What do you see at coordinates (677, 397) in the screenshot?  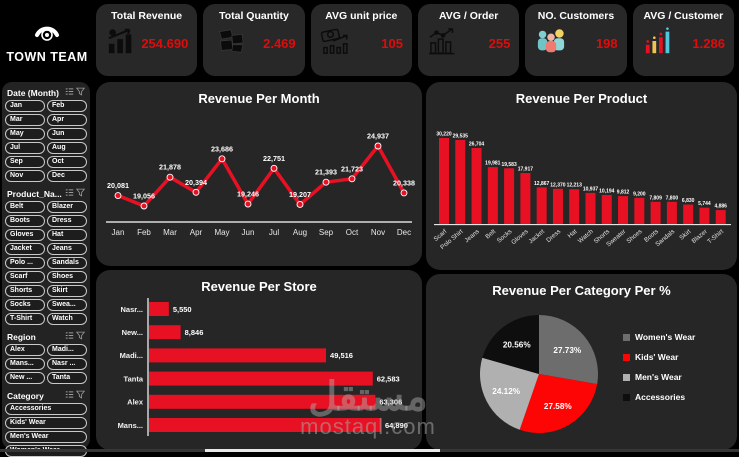 I see `legend-item-accessories: Accessories` at bounding box center [677, 397].